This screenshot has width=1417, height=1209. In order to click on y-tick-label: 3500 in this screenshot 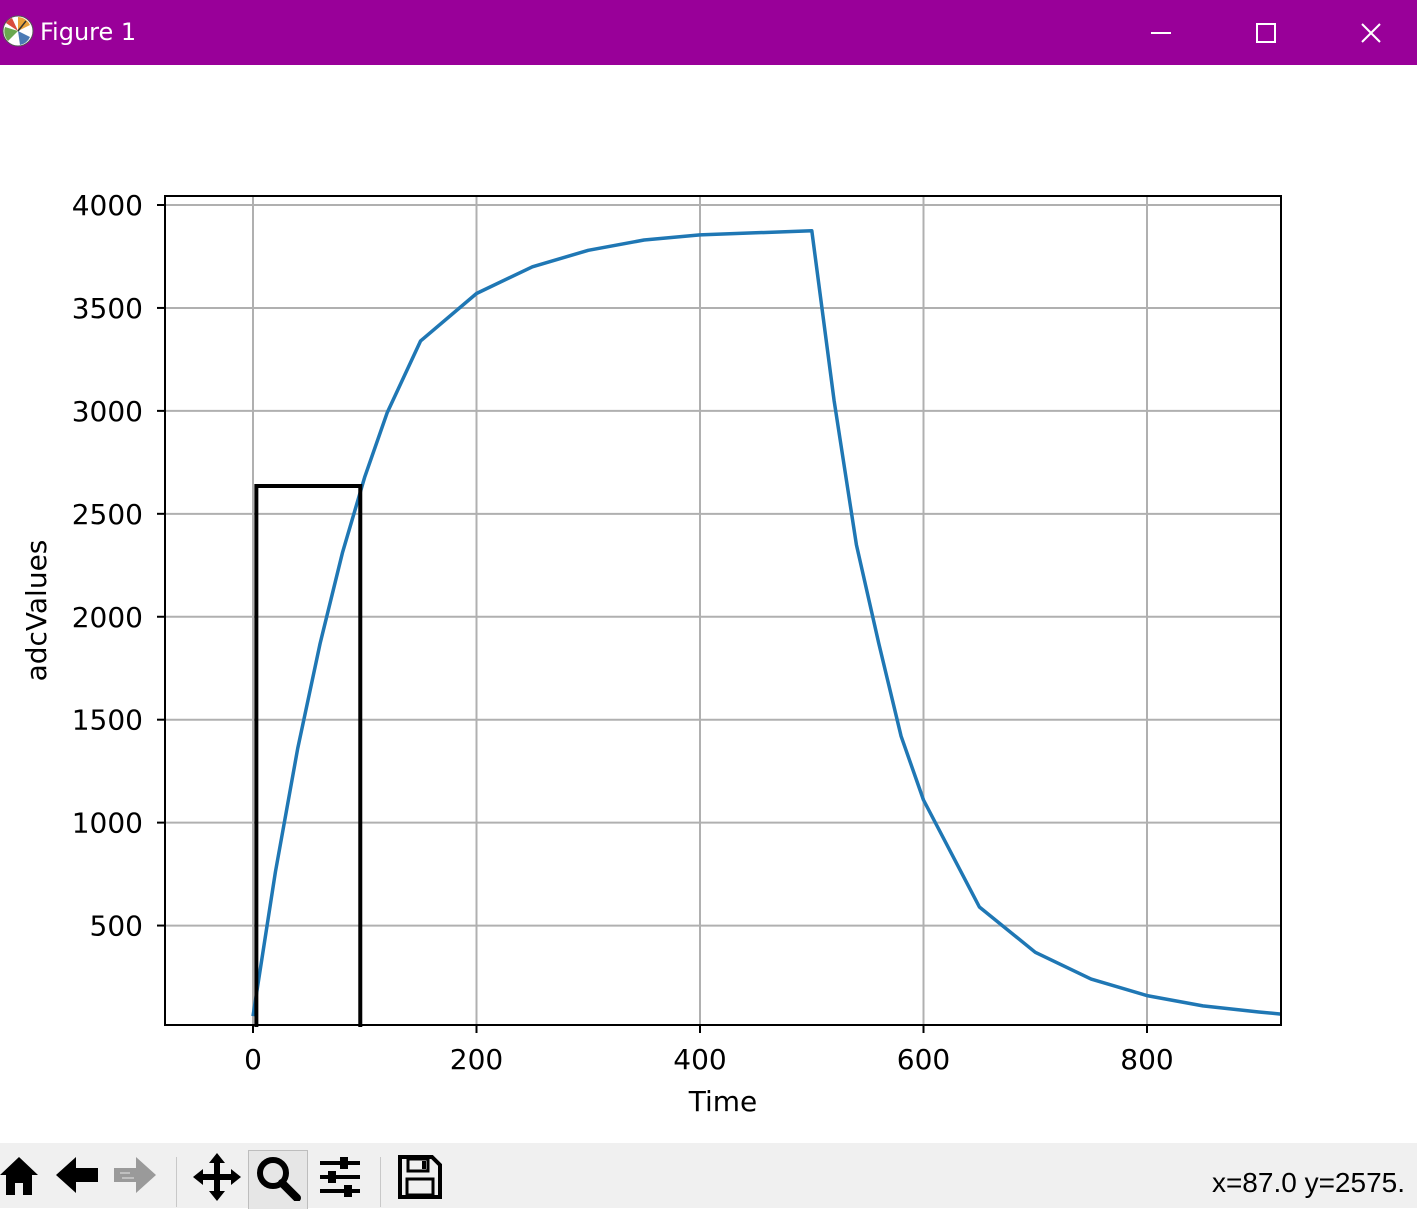, I will do `click(107, 308)`.